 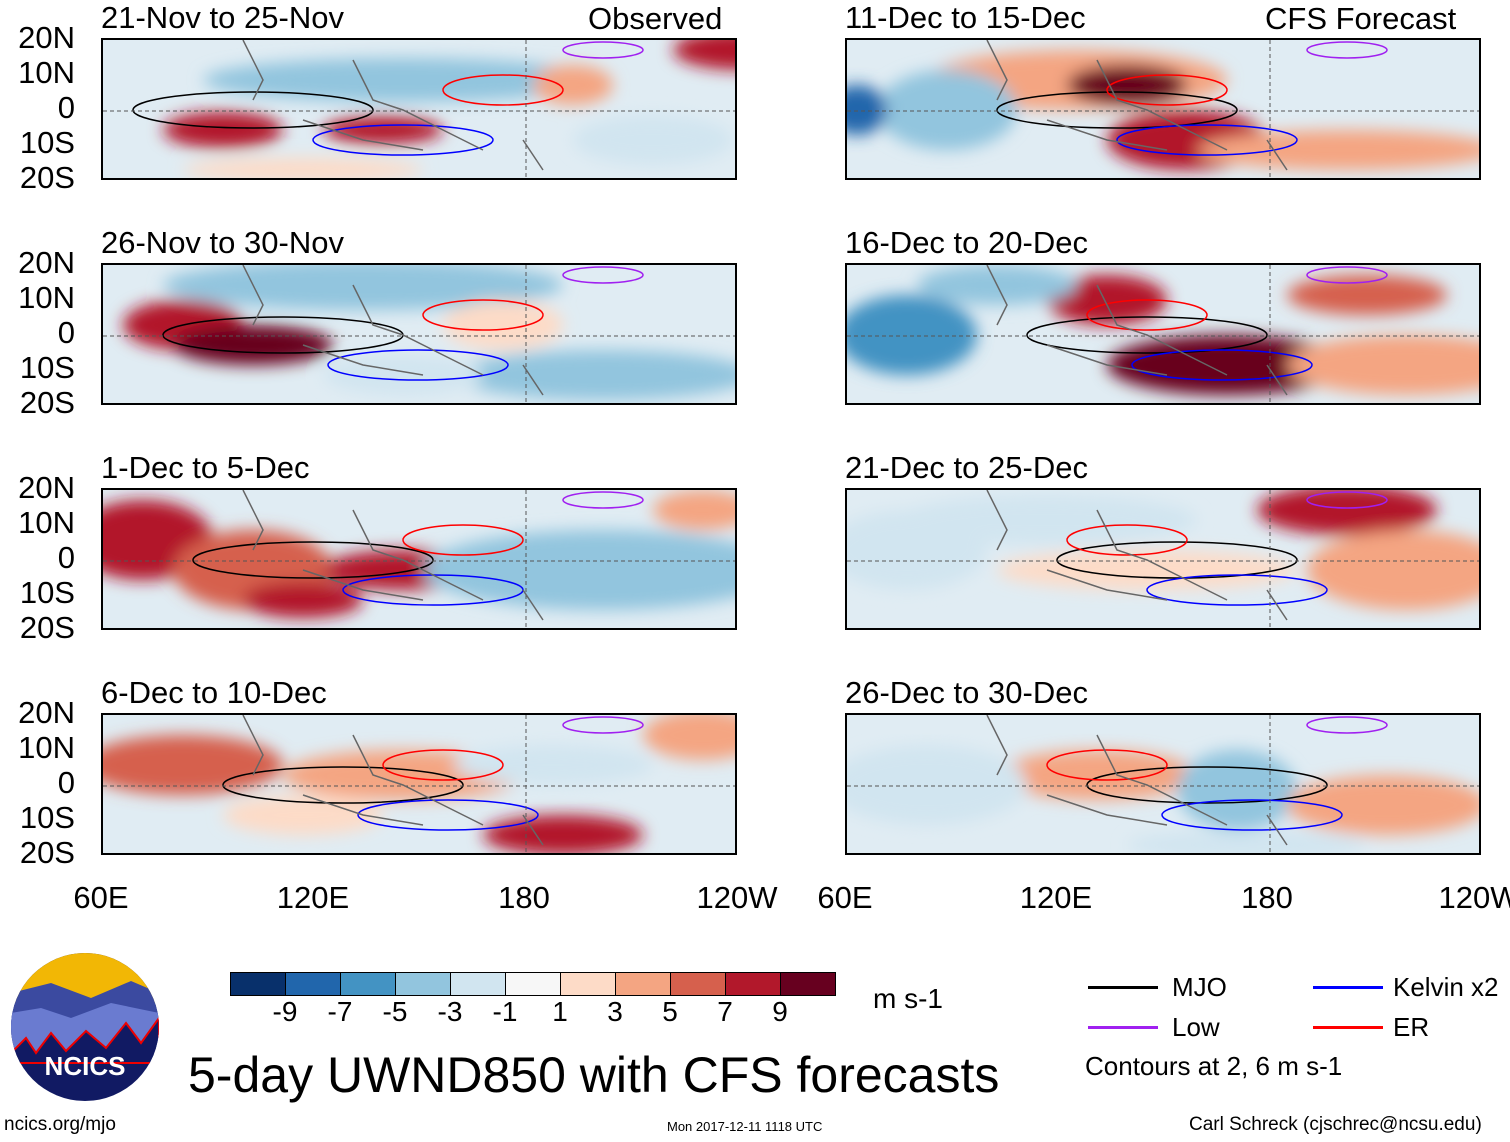 I want to click on panel-title: 16-Dec to 20-Dec, so click(x=966, y=242).